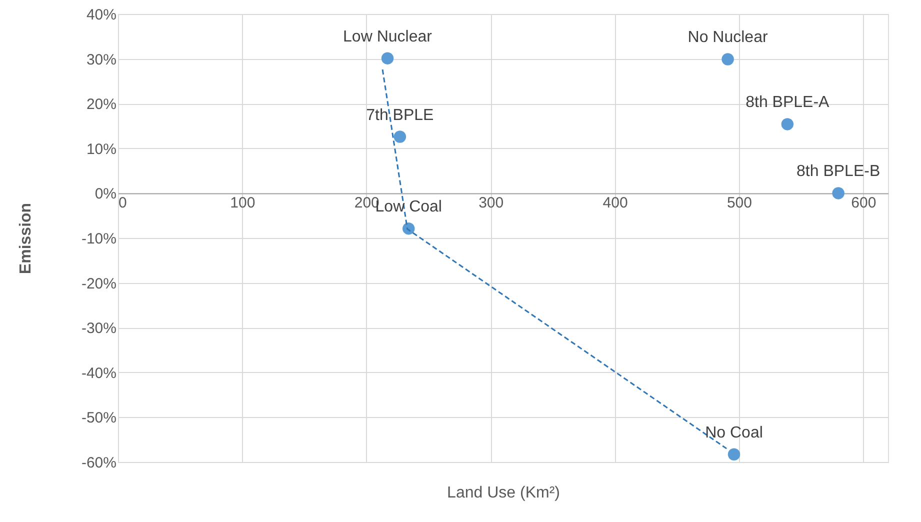  Describe the element at coordinates (122, 203) in the screenshot. I see `x-tick-label: 0` at that location.